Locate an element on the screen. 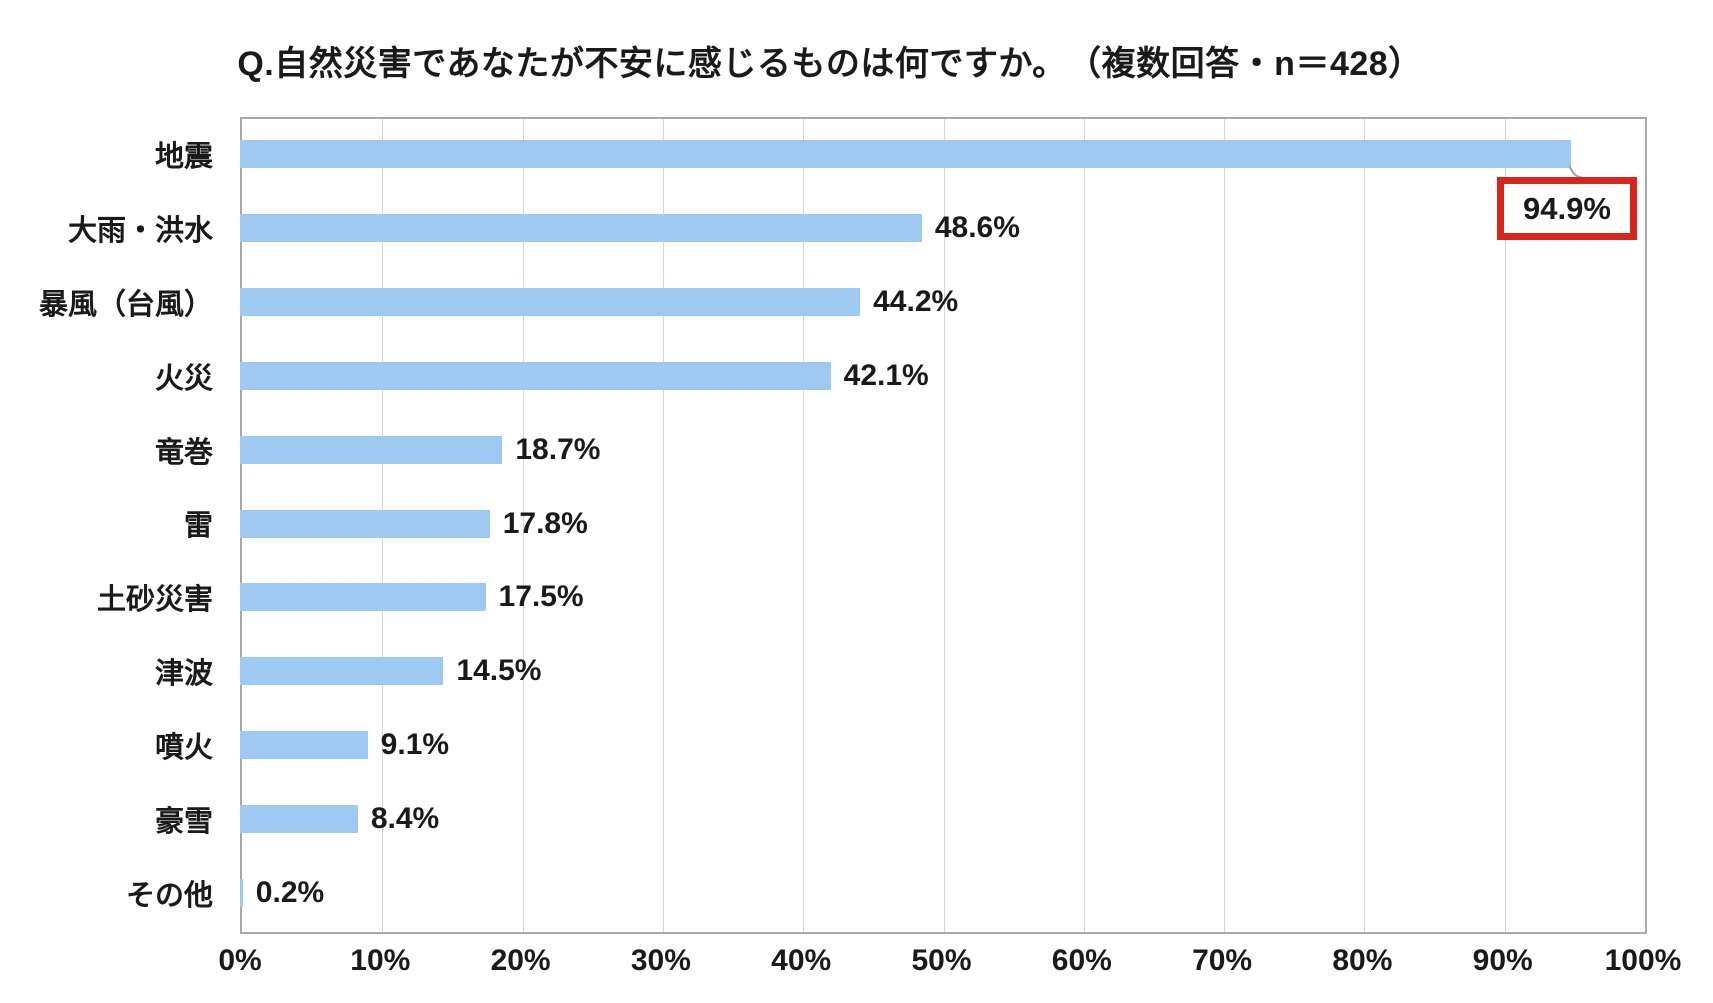 The width and height of the screenshot is (1713, 1003). value-label: 14.5% is located at coordinates (499, 671).